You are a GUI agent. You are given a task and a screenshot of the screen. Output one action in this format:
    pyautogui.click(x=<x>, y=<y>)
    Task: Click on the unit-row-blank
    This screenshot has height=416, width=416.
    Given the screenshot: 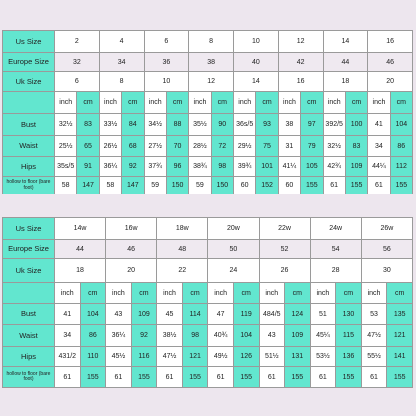 What is the action you would take?
    pyautogui.click(x=28, y=293)
    